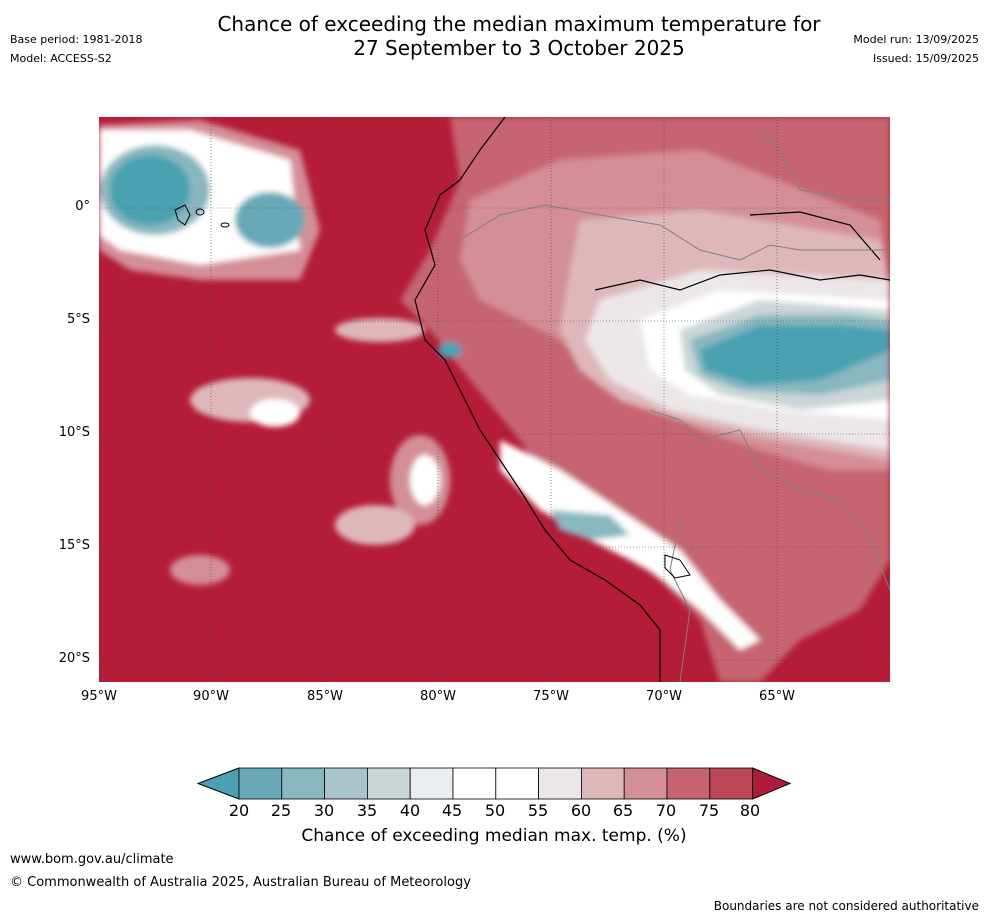 This screenshot has height=919, width=988. Describe the element at coordinates (76, 39) in the screenshot. I see `base-period: Base period: 1981-2018` at that location.